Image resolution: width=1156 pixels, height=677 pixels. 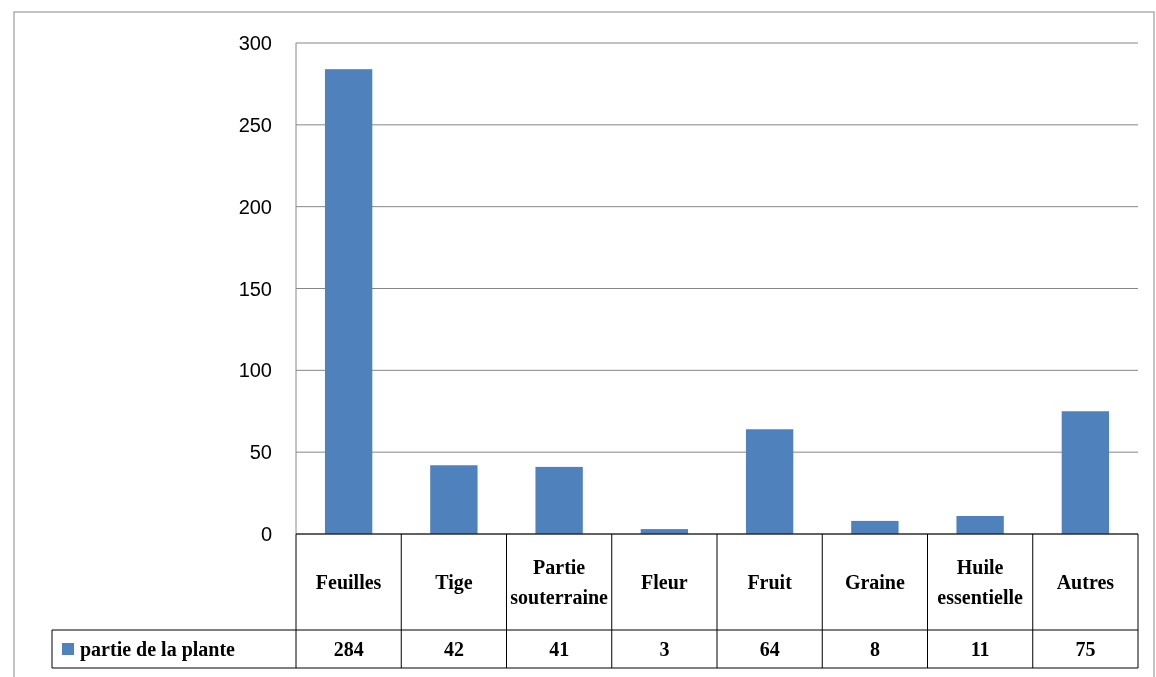 I want to click on data-label: 284, so click(x=348, y=649).